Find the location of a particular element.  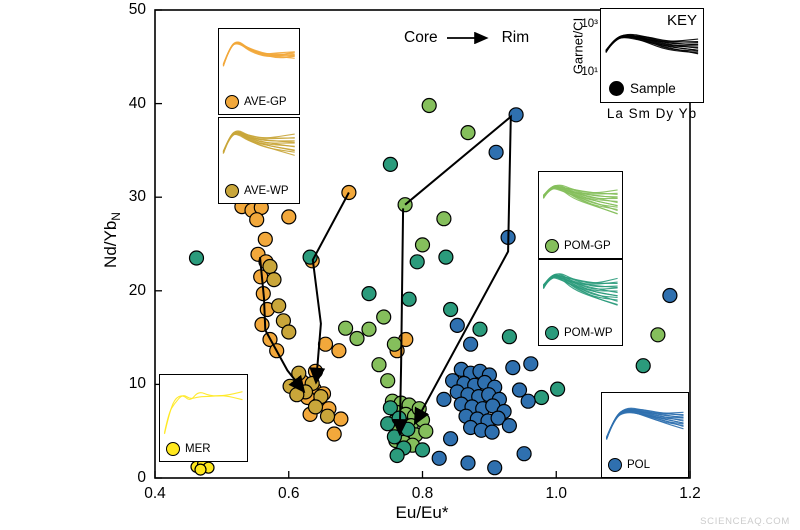

x-tick-label: 0.4 is located at coordinates (155, 493).